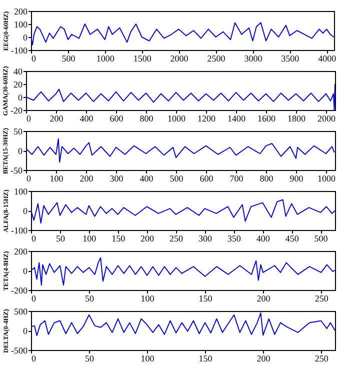 This screenshot has height=369, width=347. What do you see at coordinates (142, 59) in the screenshot?
I see `x-tick-label: 1500` at bounding box center [142, 59].